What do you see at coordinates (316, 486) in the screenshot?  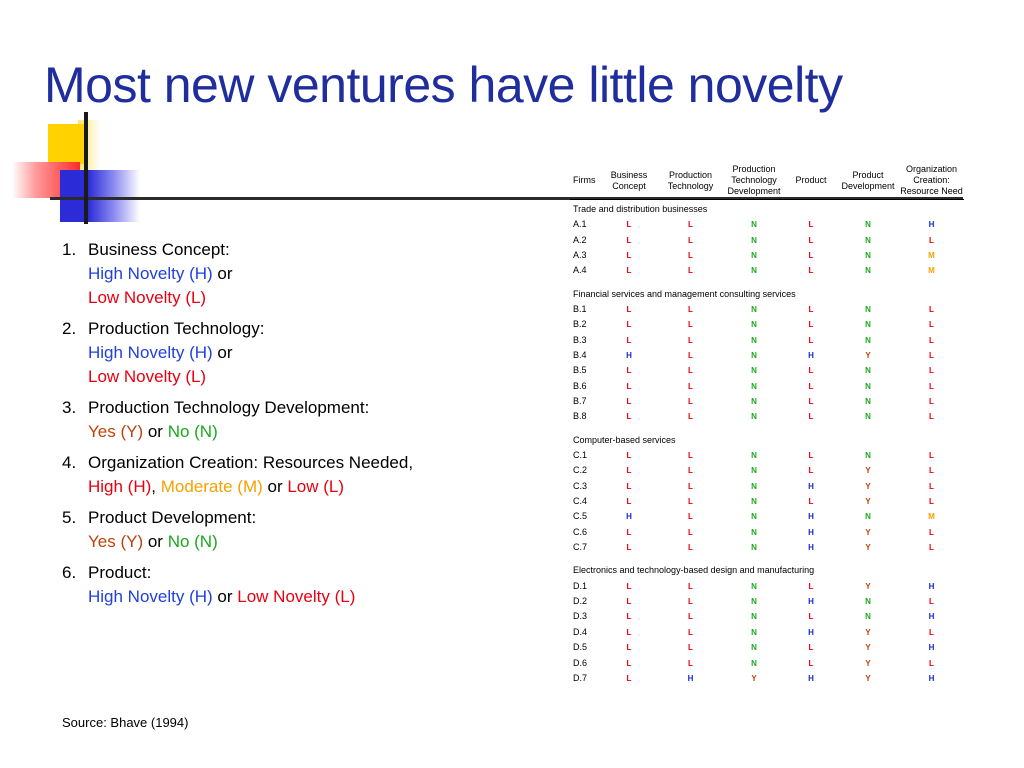 I see `criterion-option: Low (L)` at bounding box center [316, 486].